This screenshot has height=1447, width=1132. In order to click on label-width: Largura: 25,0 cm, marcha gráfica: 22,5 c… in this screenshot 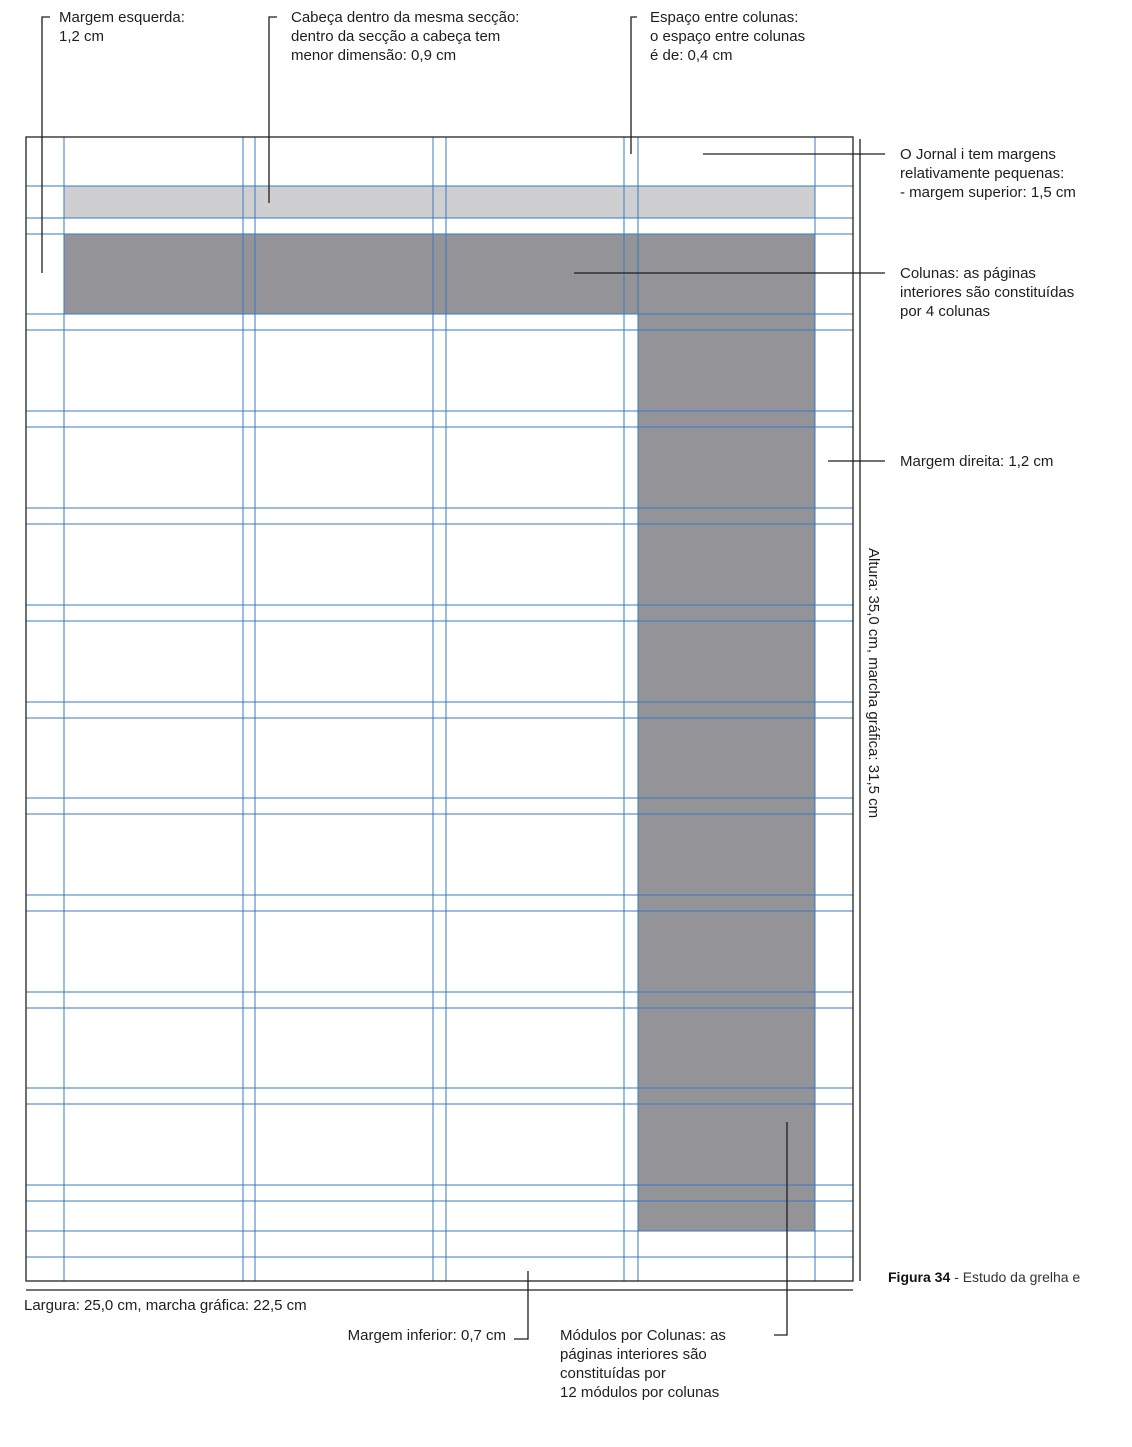, I will do `click(165, 1305)`.